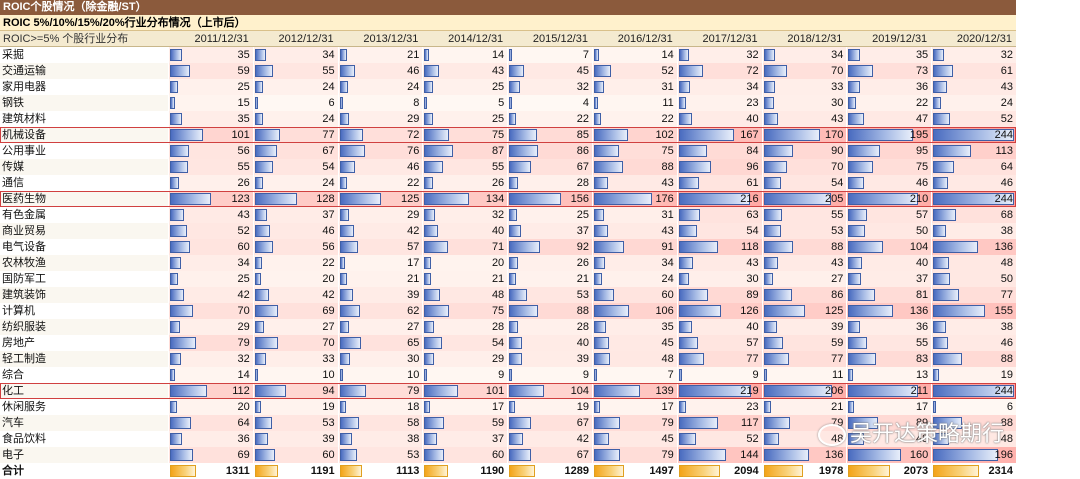  What do you see at coordinates (508, 407) in the screenshot?
I see `table-row: 休闲服务 20 19 18 17 19 17 23 21 17 6` at bounding box center [508, 407].